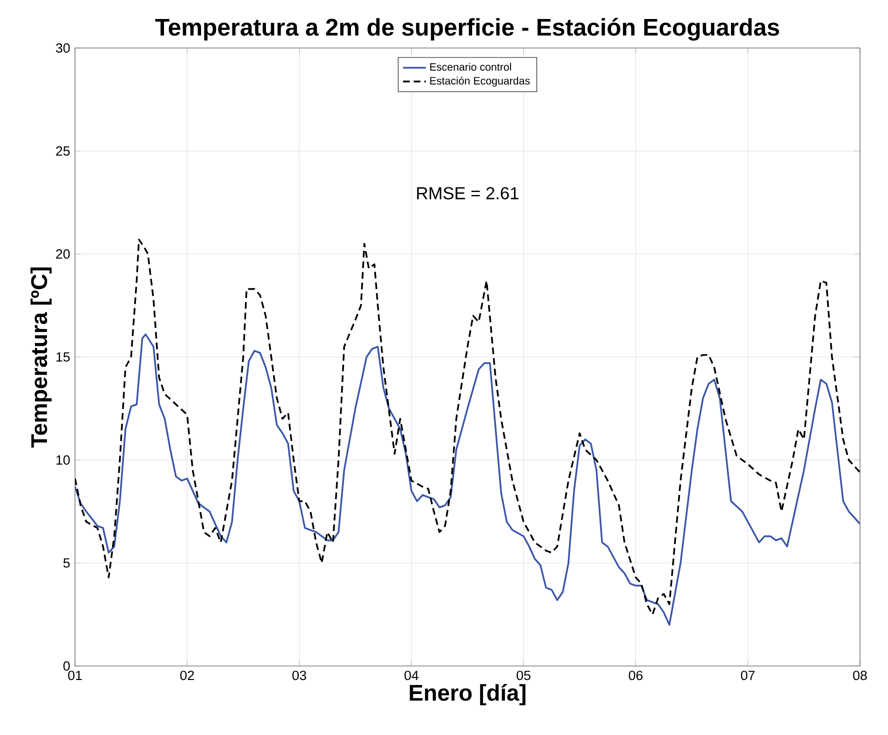 Image resolution: width=888 pixels, height=735 pixels. What do you see at coordinates (411, 675) in the screenshot?
I see `x-tick-label: 04` at bounding box center [411, 675].